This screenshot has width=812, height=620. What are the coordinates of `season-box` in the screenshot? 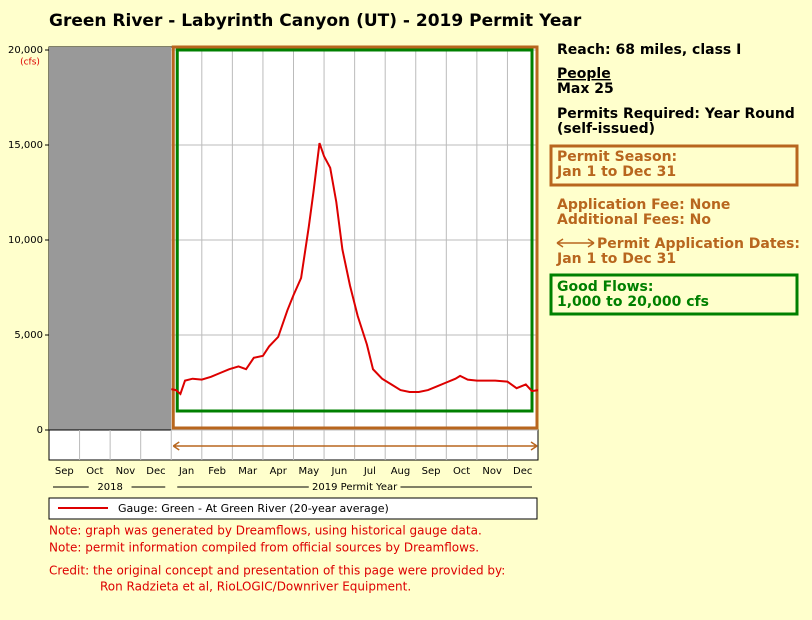 It's located at (674, 165).